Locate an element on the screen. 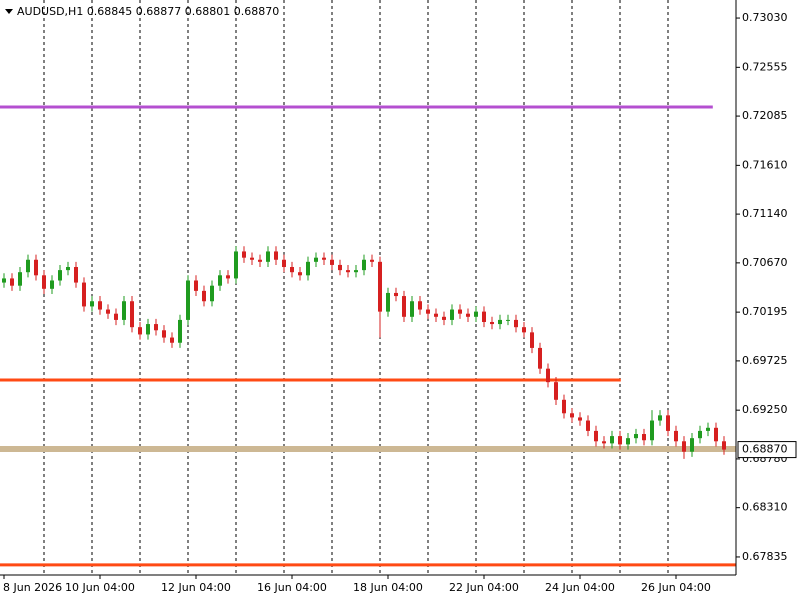  x-tick-label: 16 Jun 04:00 is located at coordinates (292, 587).